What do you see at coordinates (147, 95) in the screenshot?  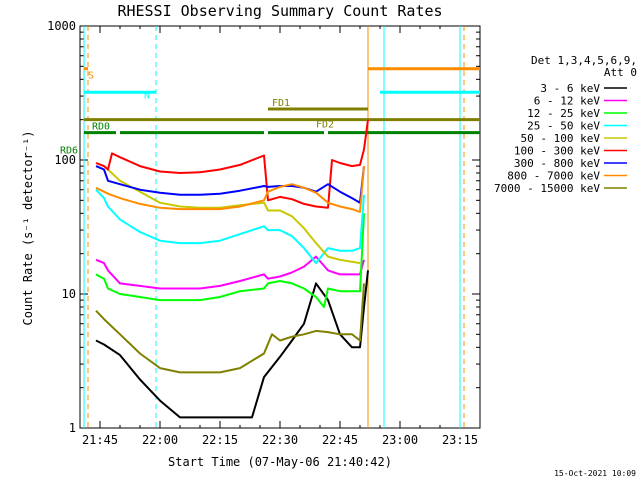 I see `status-label-n: N` at bounding box center [147, 95].